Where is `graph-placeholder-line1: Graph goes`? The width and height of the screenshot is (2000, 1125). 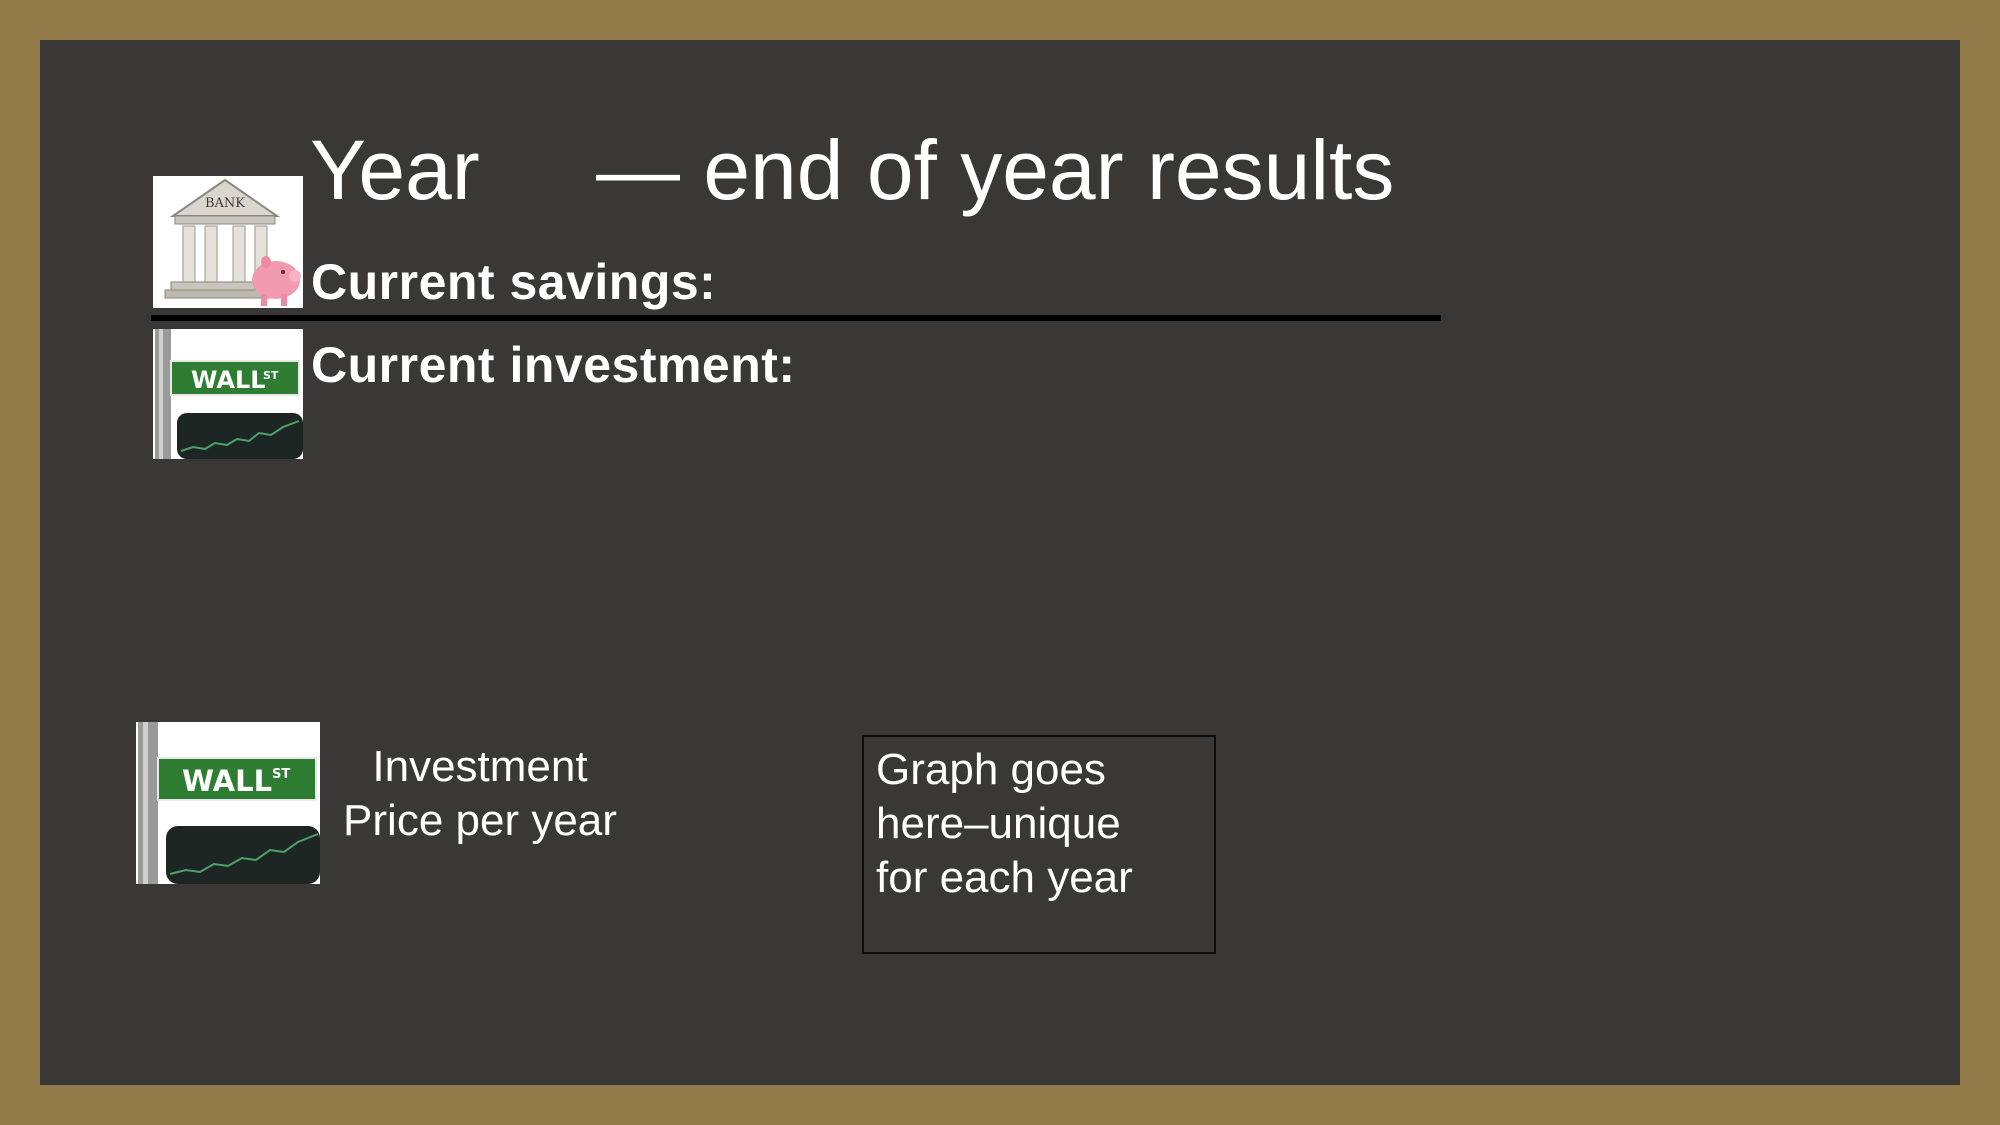 graph-placeholder-line1: Graph goes is located at coordinates (991, 769).